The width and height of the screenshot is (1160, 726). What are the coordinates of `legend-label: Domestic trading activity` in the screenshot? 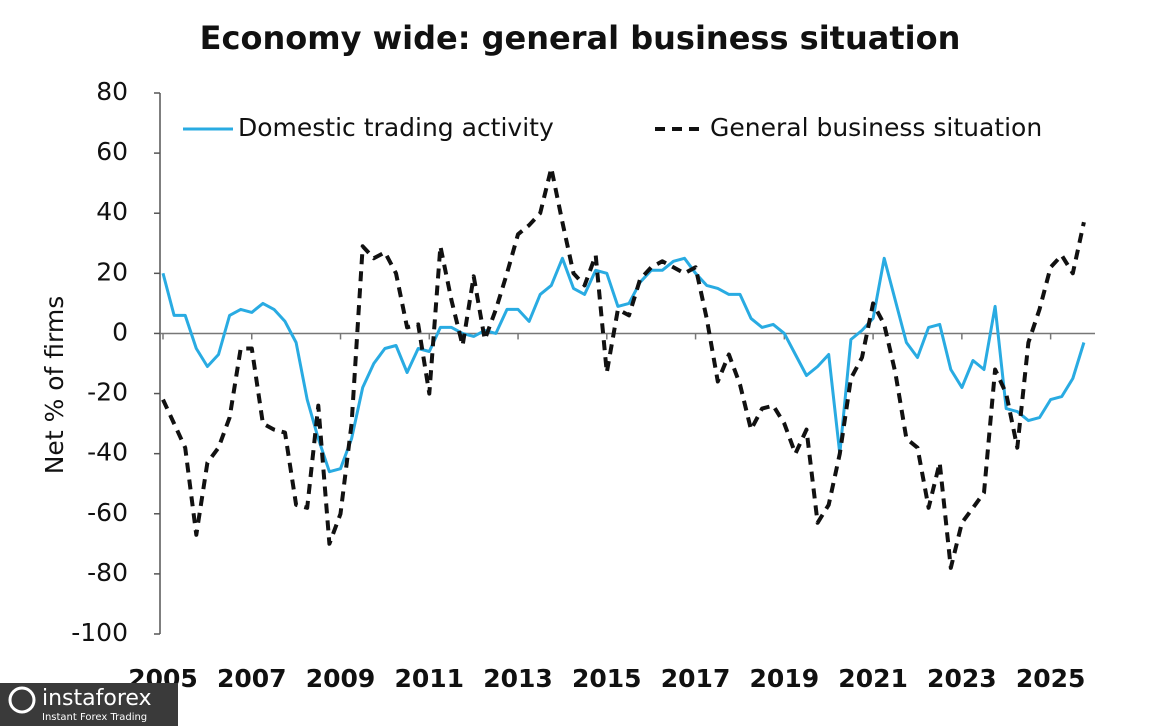 It's located at (396, 127).